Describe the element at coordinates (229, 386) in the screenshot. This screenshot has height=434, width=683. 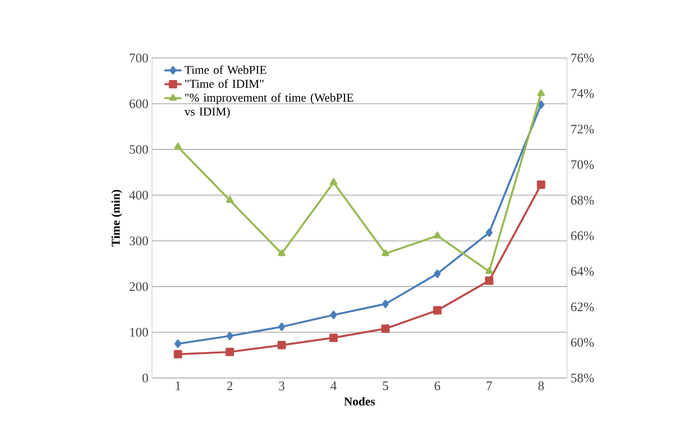
I see `x-tick-label: 2` at that location.